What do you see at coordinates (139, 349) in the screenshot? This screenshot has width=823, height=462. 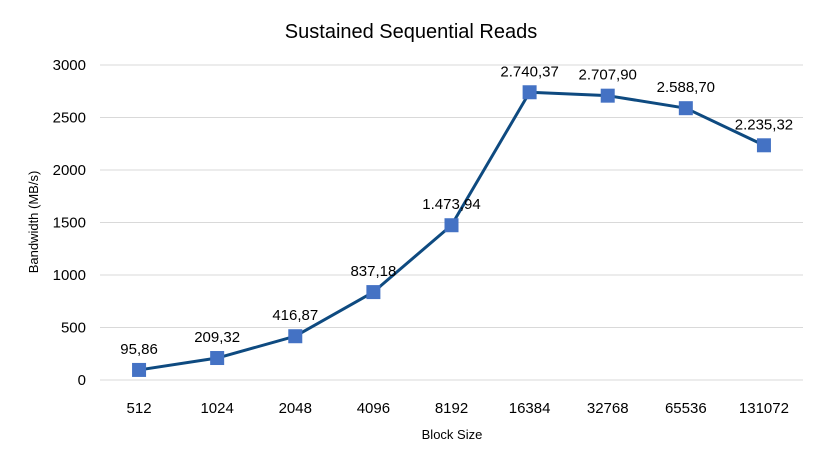 I see `data-label: 95,86` at bounding box center [139, 349].